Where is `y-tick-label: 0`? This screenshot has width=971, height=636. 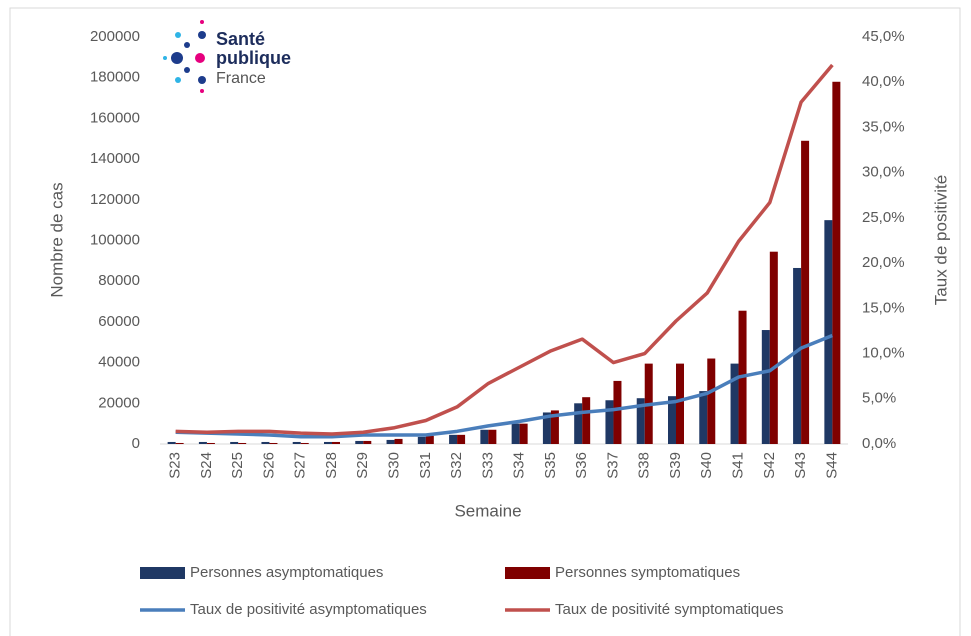 y-tick-label: 0 is located at coordinates (136, 443).